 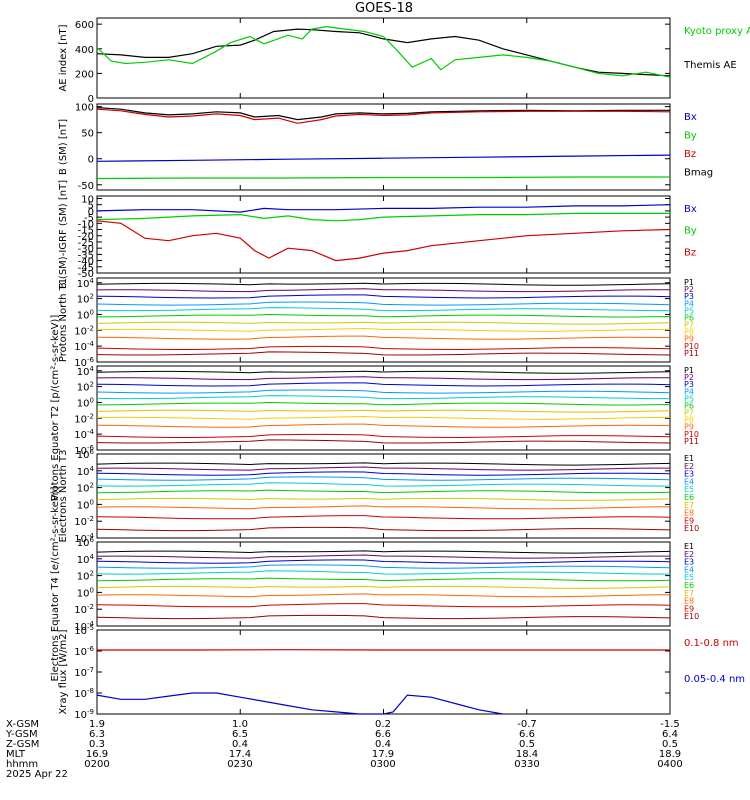 What do you see at coordinates (240, 754) in the screenshot?
I see `footer-value: 17.4` at bounding box center [240, 754].